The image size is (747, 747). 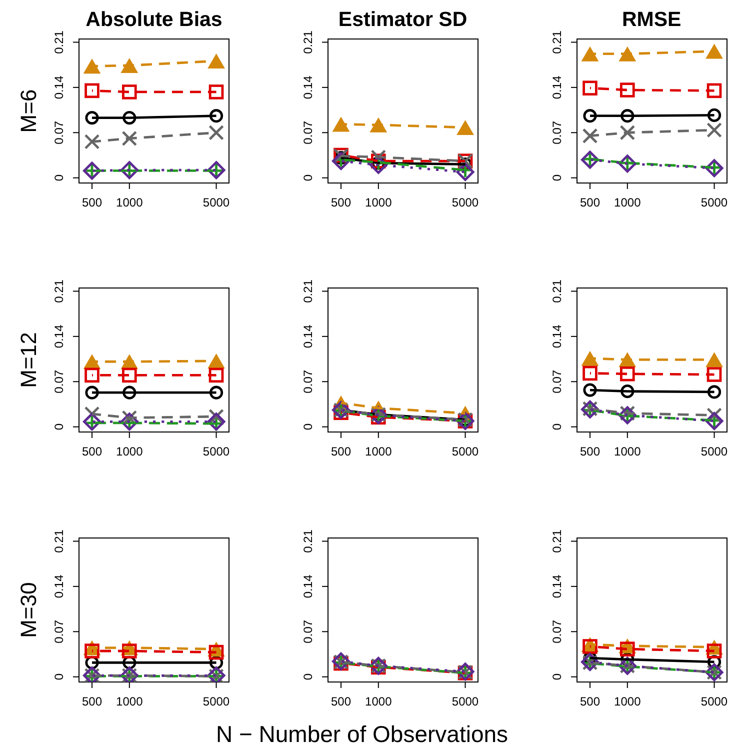 What do you see at coordinates (403, 19) in the screenshot?
I see `chart-title: Estimator SD` at bounding box center [403, 19].